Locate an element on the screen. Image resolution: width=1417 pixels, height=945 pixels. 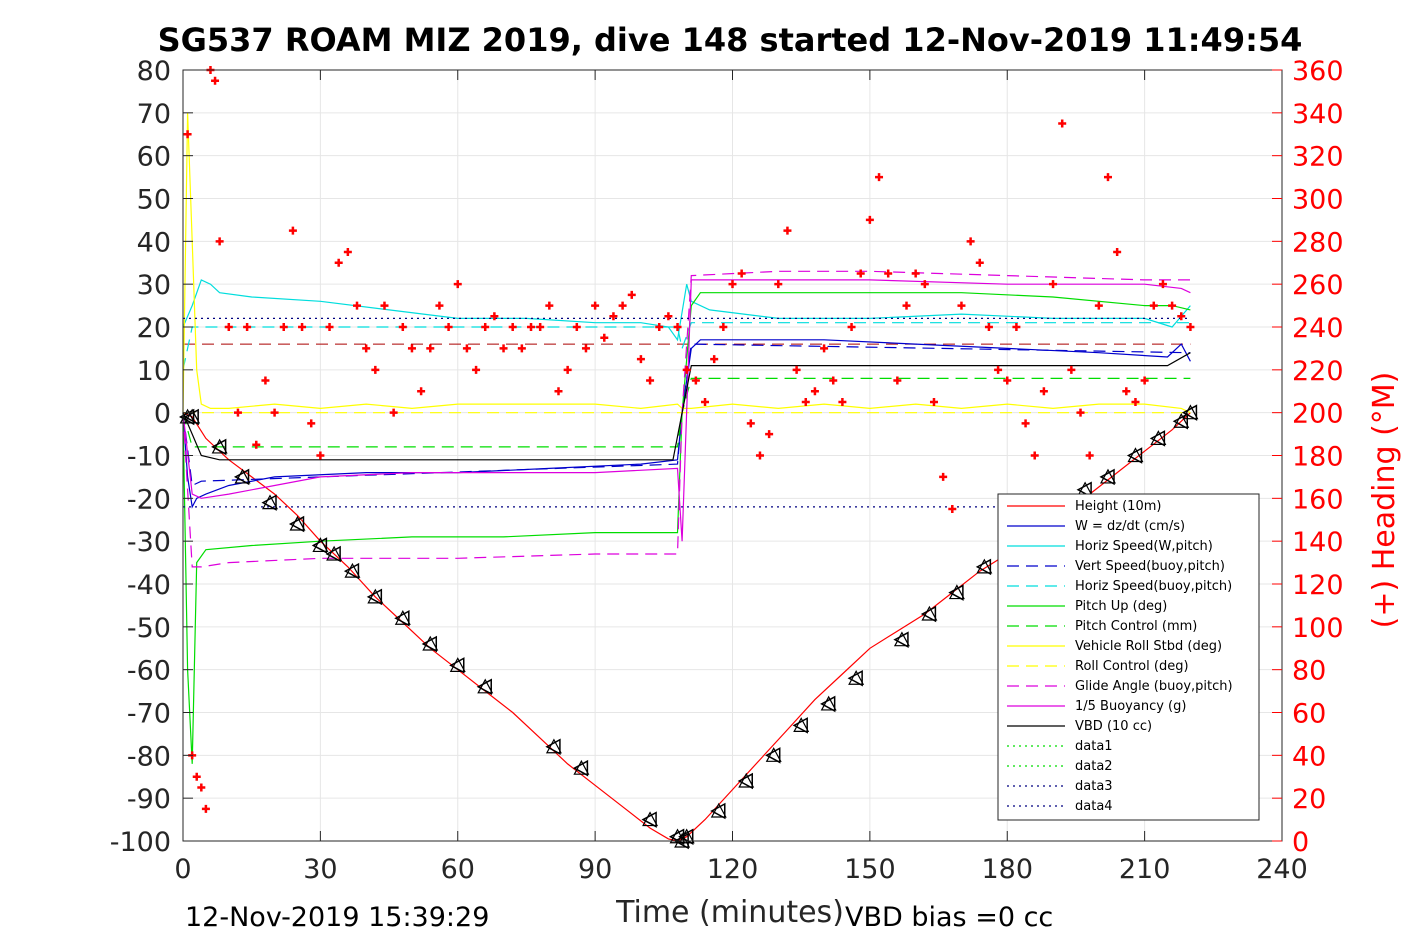
x-tick-label: 90 is located at coordinates (595, 869).